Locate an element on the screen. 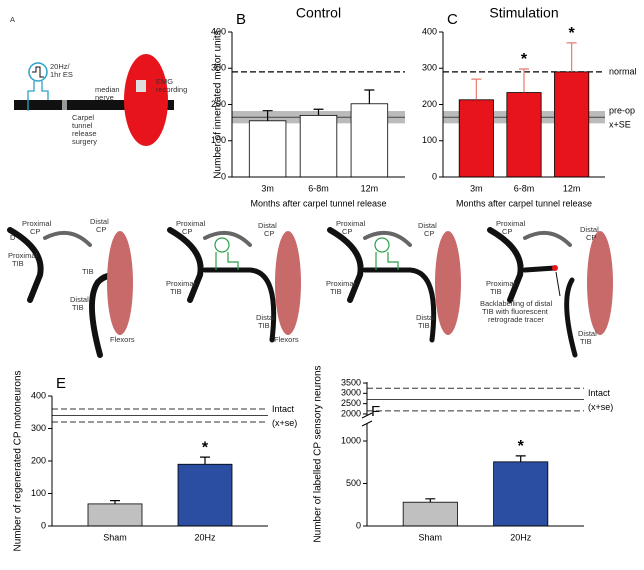 The height and width of the screenshot is (570, 644). label: TIB with fluorescent is located at coordinates (515, 311).